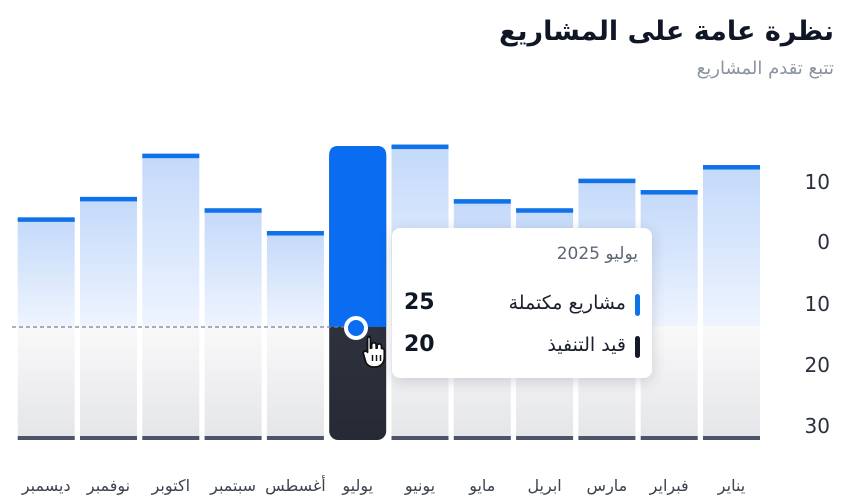 The image size is (848, 502). I want to click on y-tick-label: 20, so click(817, 365).